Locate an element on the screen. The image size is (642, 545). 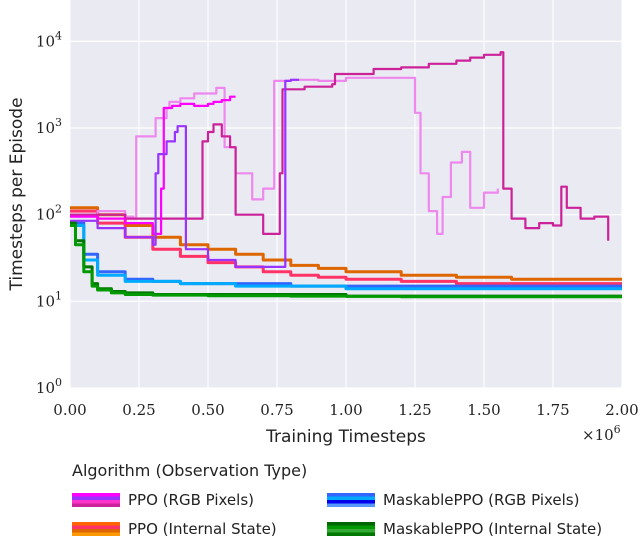
x-axis-label: Training Timesteps is located at coordinates (345, 437).